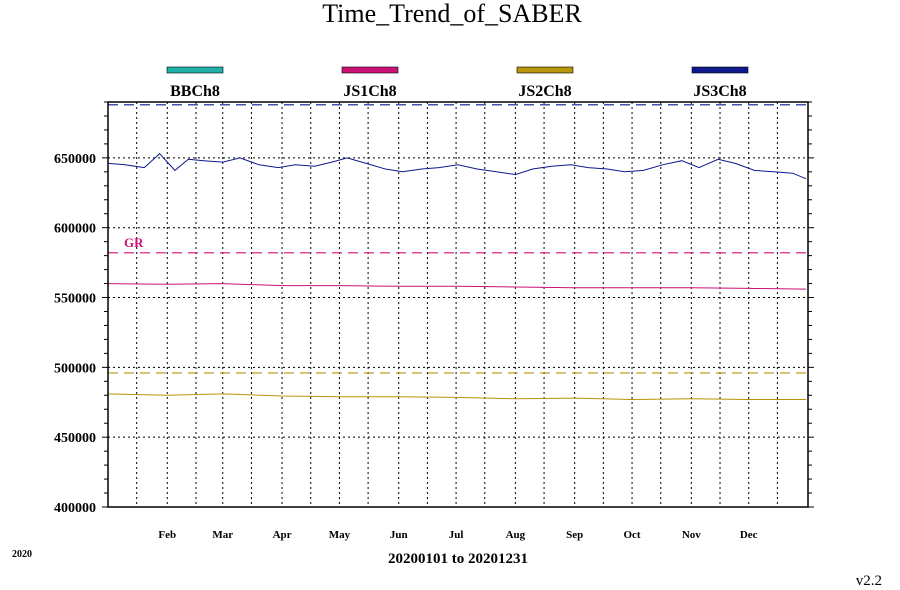 This screenshot has width=900, height=590. I want to click on x-tick-label: Dec, so click(749, 535).